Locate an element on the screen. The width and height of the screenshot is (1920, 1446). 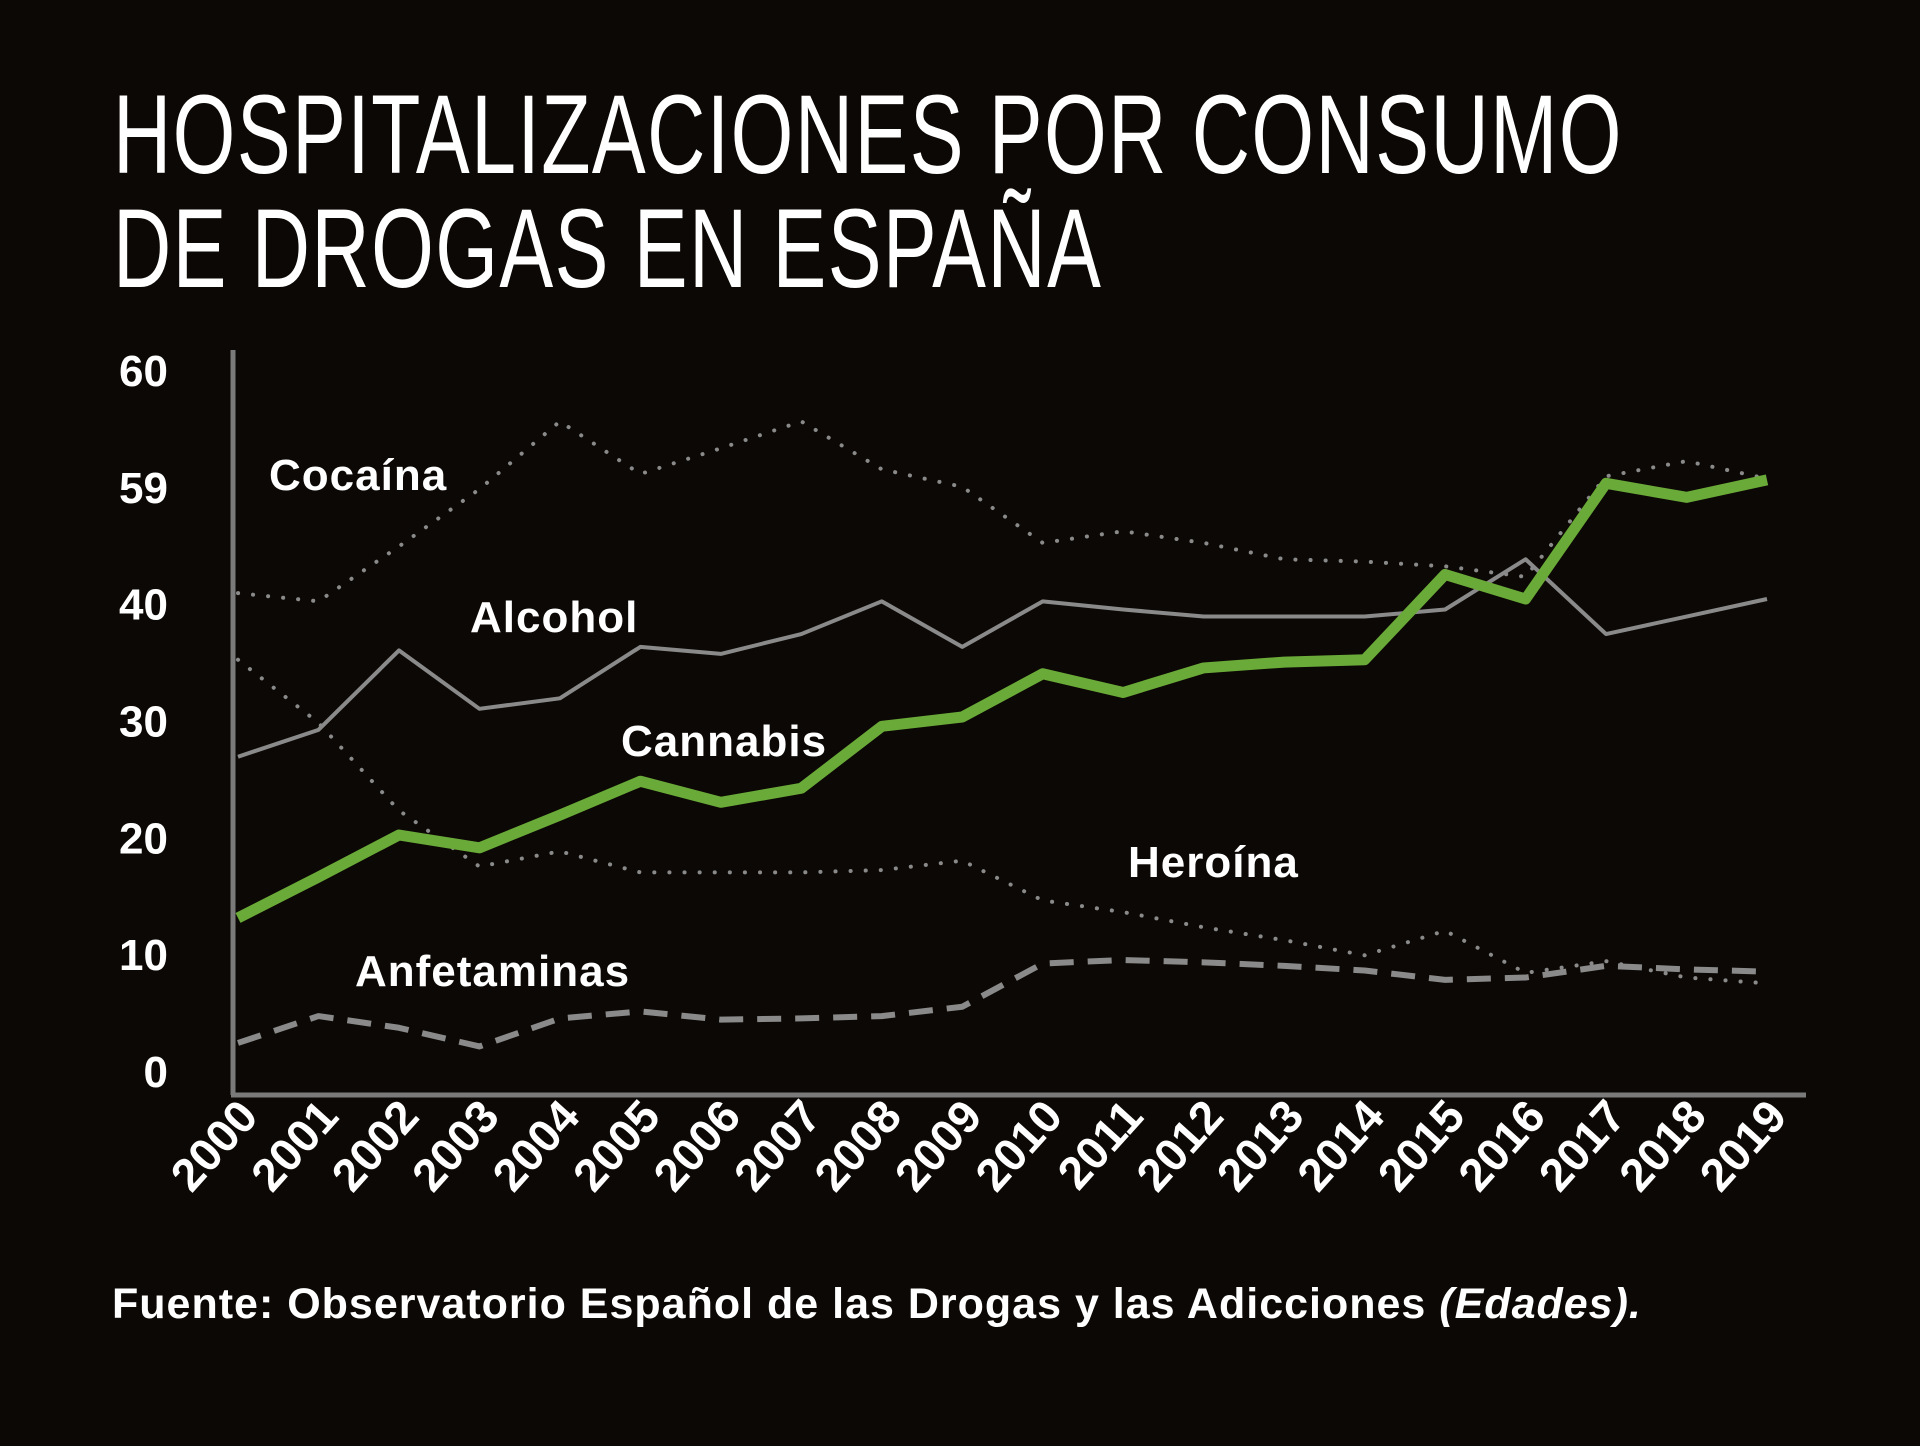
y-tick-label: 0 is located at coordinates (156, 1072).